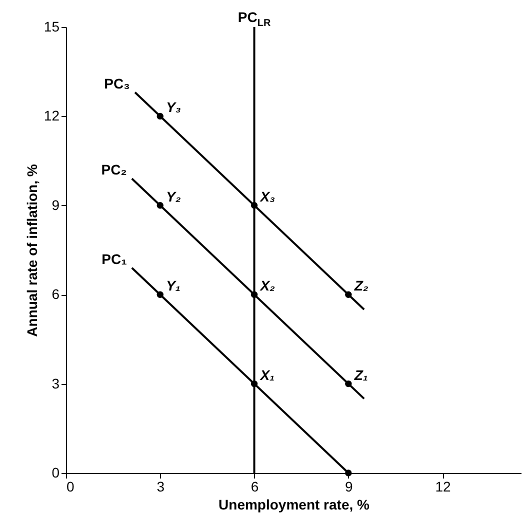 Image resolution: width=529 pixels, height=521 pixels. What do you see at coordinates (267, 374) in the screenshot?
I see `annotation: X₁` at bounding box center [267, 374].